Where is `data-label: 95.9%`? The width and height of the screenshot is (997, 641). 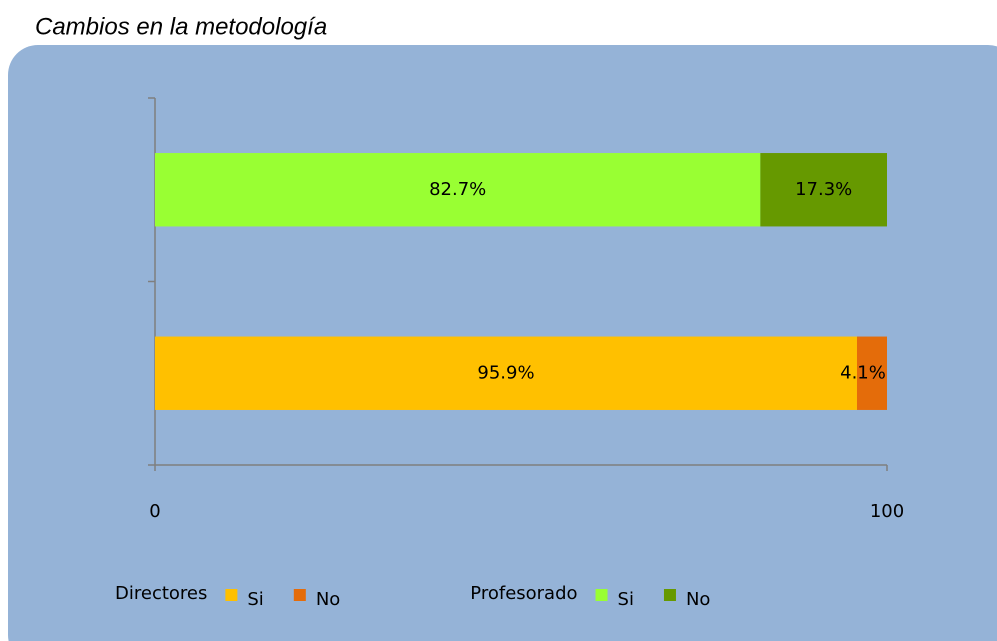 data-label: 95.9% is located at coordinates (505, 372).